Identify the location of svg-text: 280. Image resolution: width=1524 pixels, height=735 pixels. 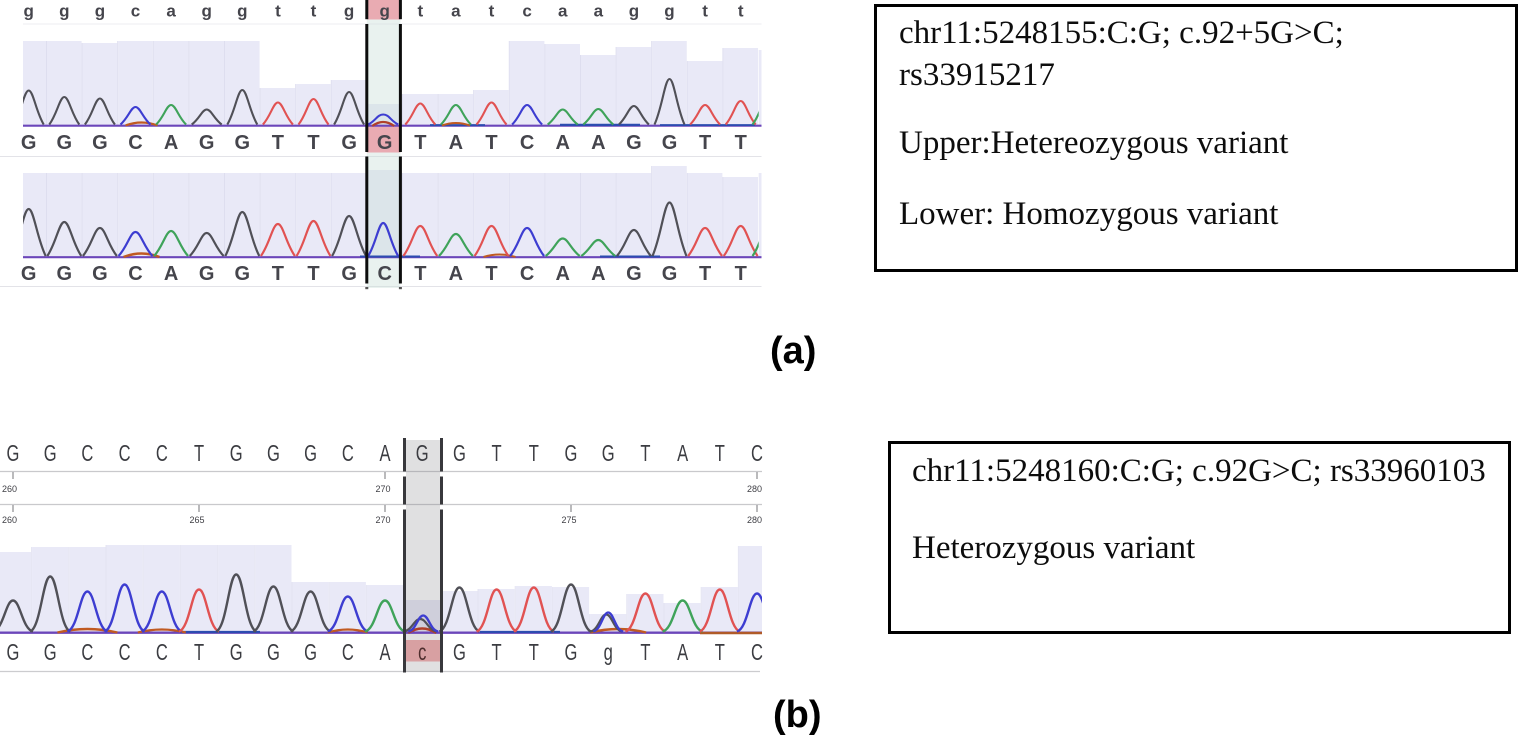
(754, 489).